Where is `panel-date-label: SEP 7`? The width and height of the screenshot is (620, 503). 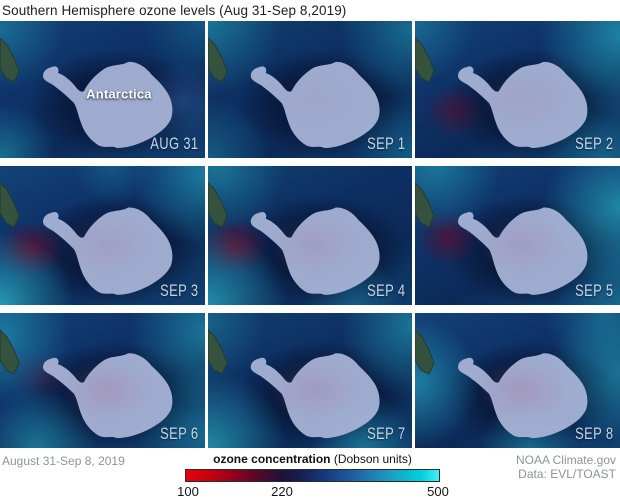 panel-date-label: SEP 7 is located at coordinates (385, 433).